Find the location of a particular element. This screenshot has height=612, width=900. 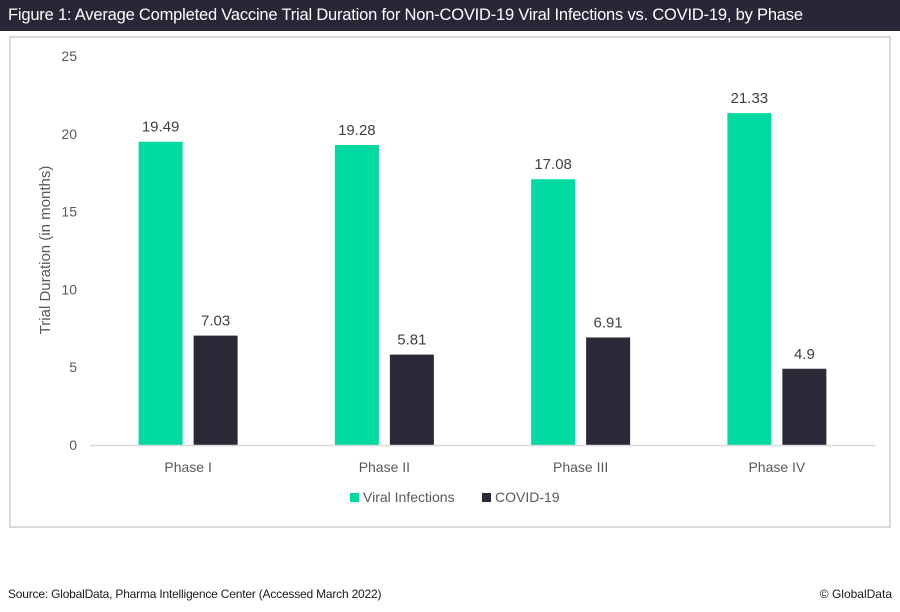

x-category-label: Phase IV is located at coordinates (776, 467).